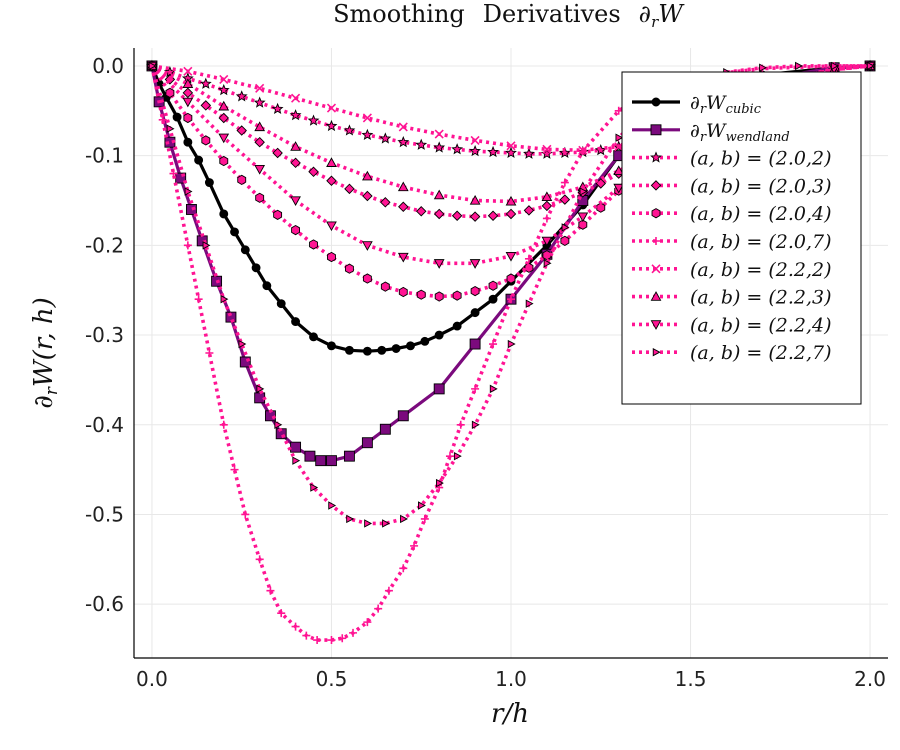 The height and width of the screenshot is (750, 900). What do you see at coordinates (104, 156) in the screenshot?
I see `y-tick-label: -0.1` at bounding box center [104, 156].